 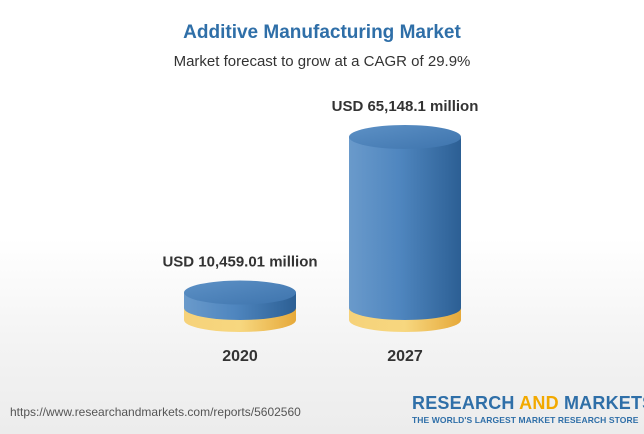 What do you see at coordinates (603, 403) in the screenshot?
I see `brand-part-markets: MARKETS` at bounding box center [603, 403].